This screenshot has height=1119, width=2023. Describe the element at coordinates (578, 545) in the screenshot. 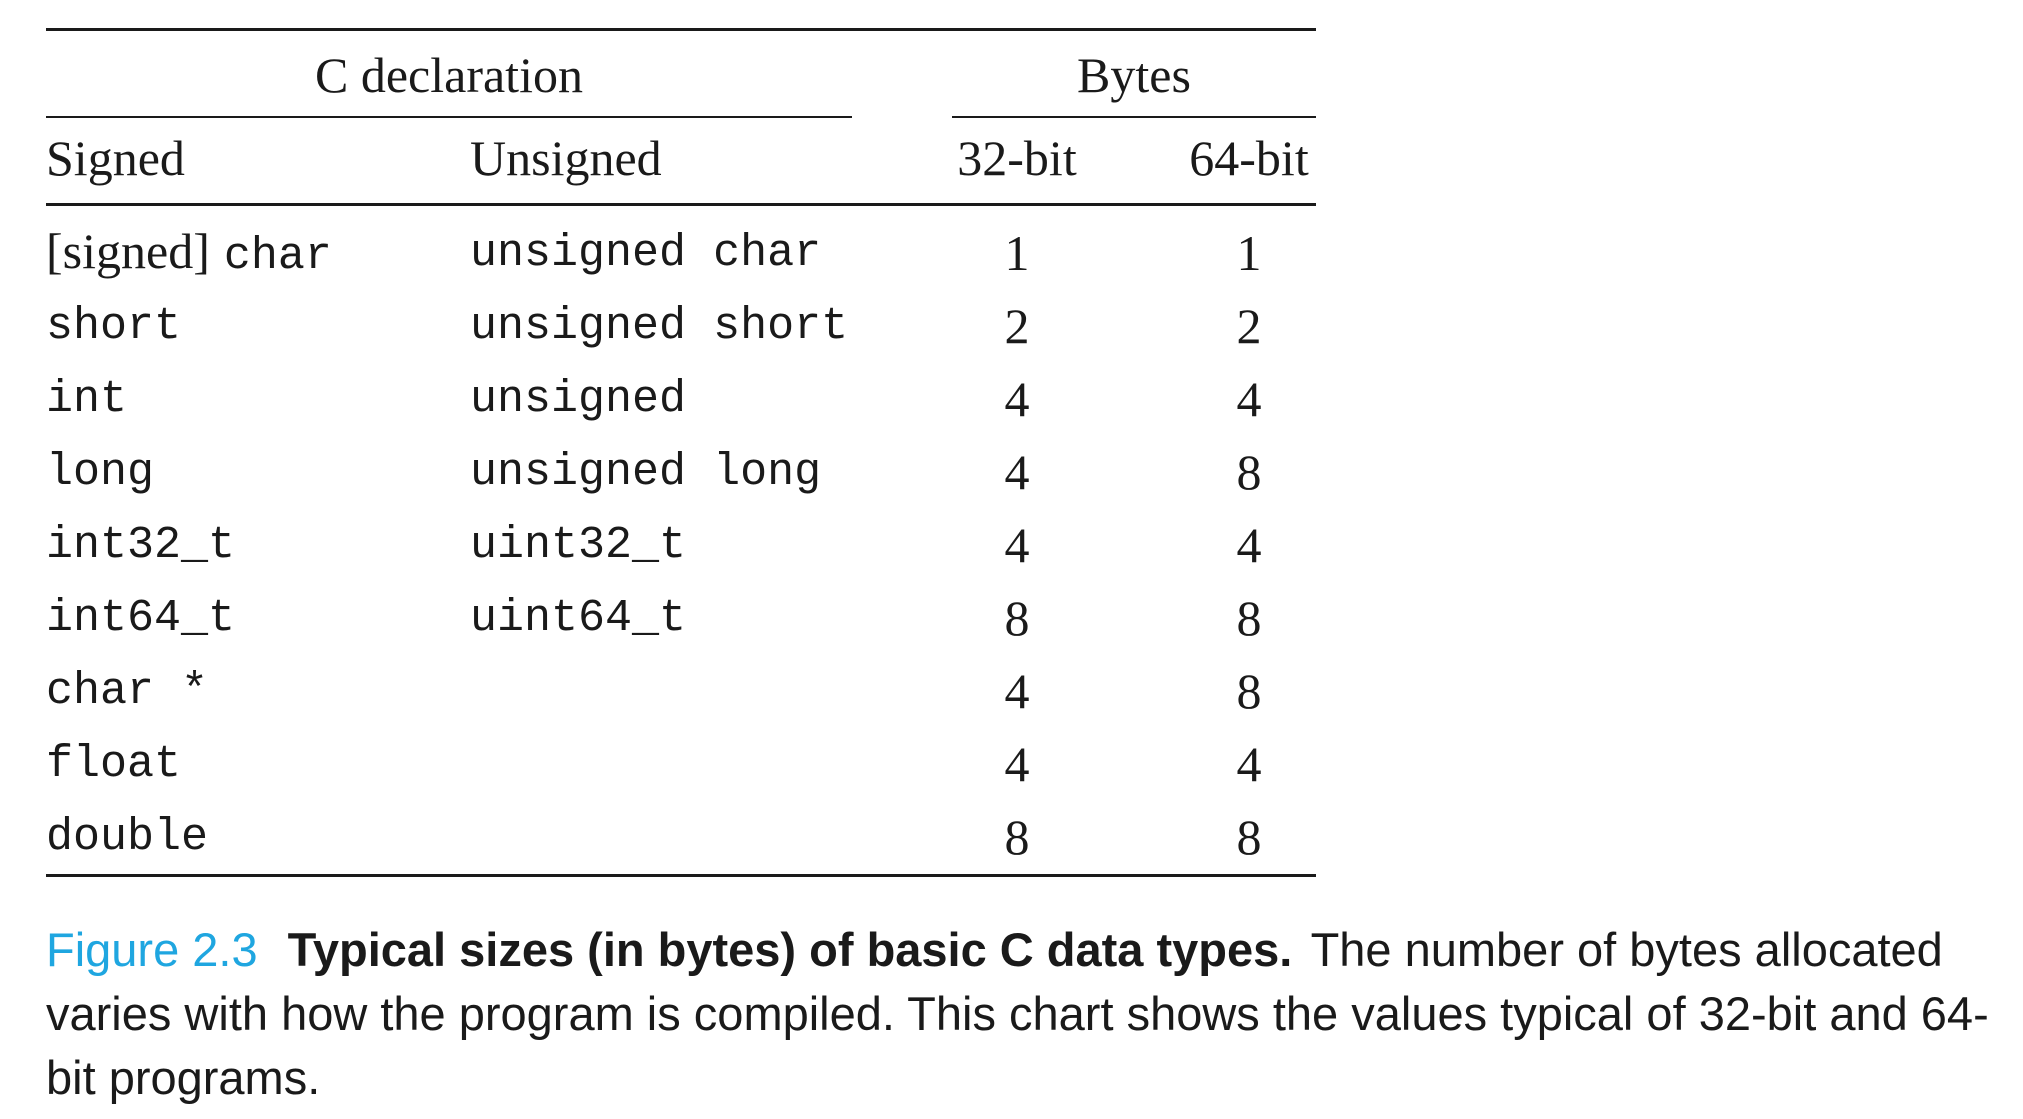

I see `unsigned-type: uint32_t` at that location.